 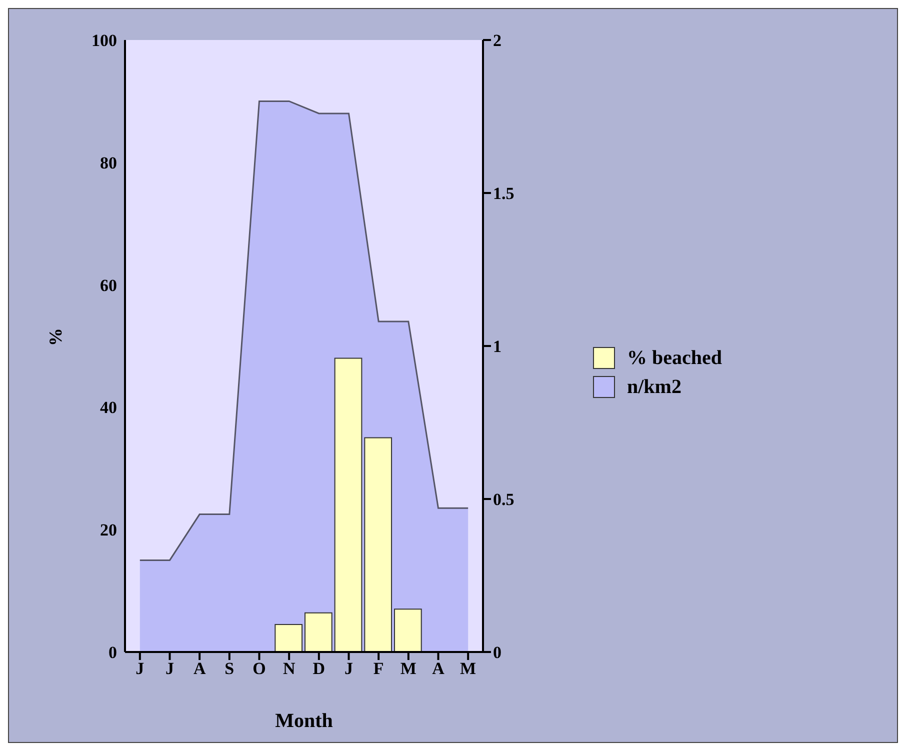 I want to click on y-axis-title: %, so click(x=55, y=337).